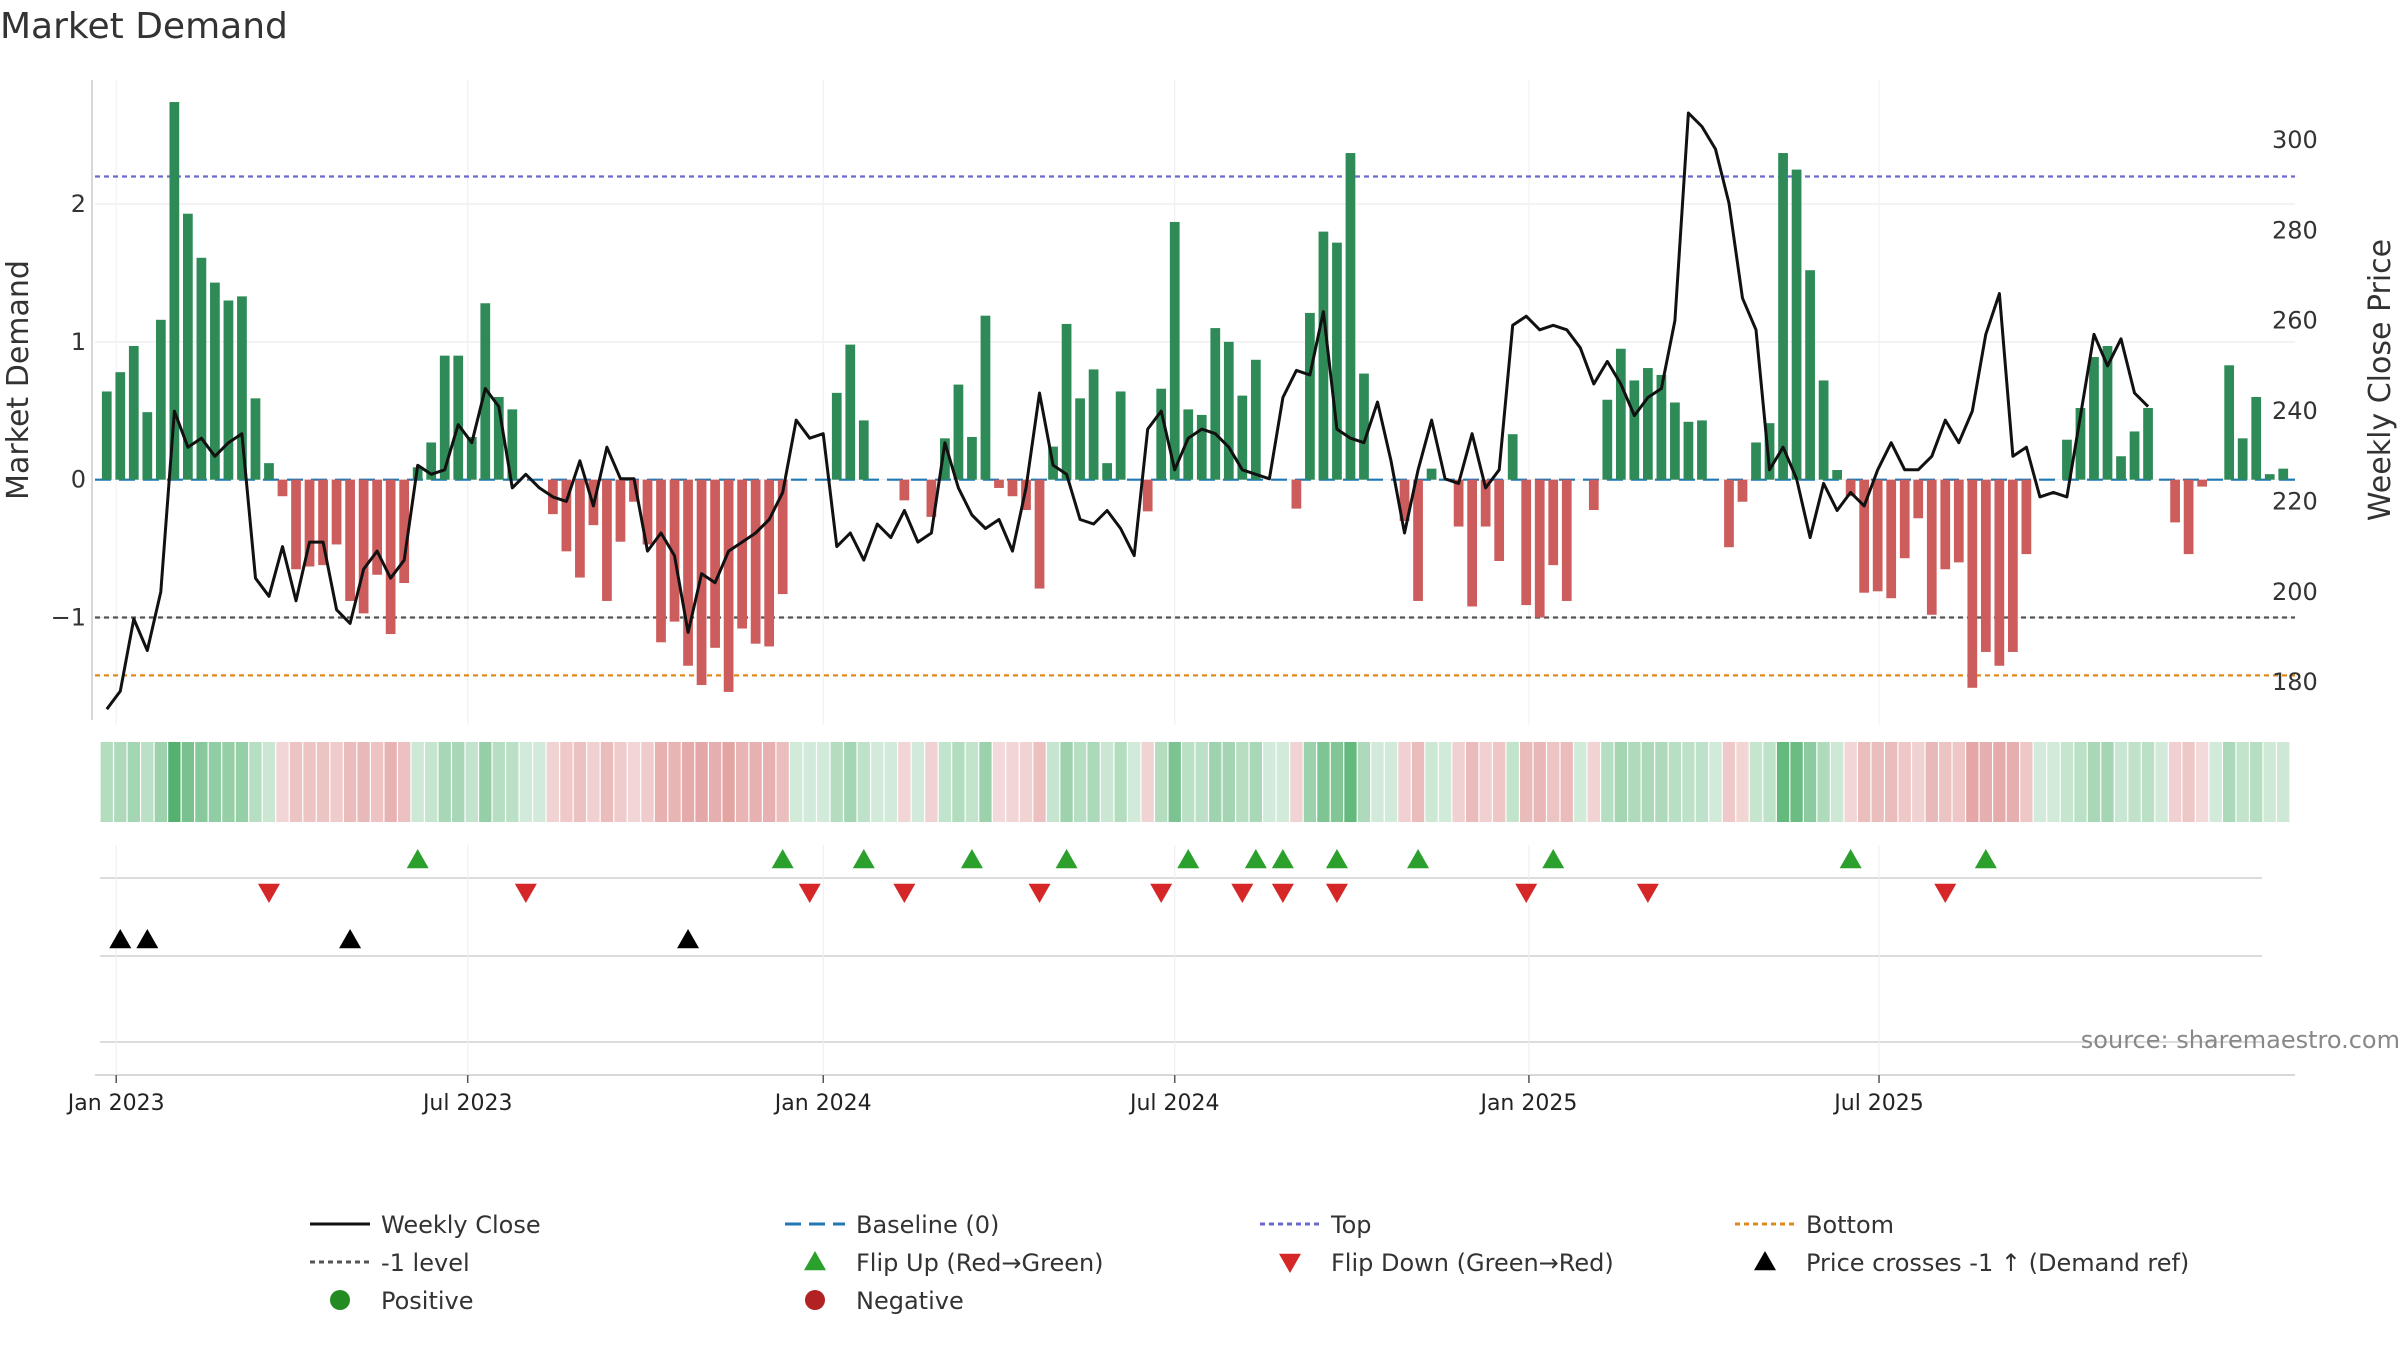 The image size is (2400, 1350). What do you see at coordinates (115, 1103) in the screenshot?
I see `x-tick-label: Jan 2023` at bounding box center [115, 1103].